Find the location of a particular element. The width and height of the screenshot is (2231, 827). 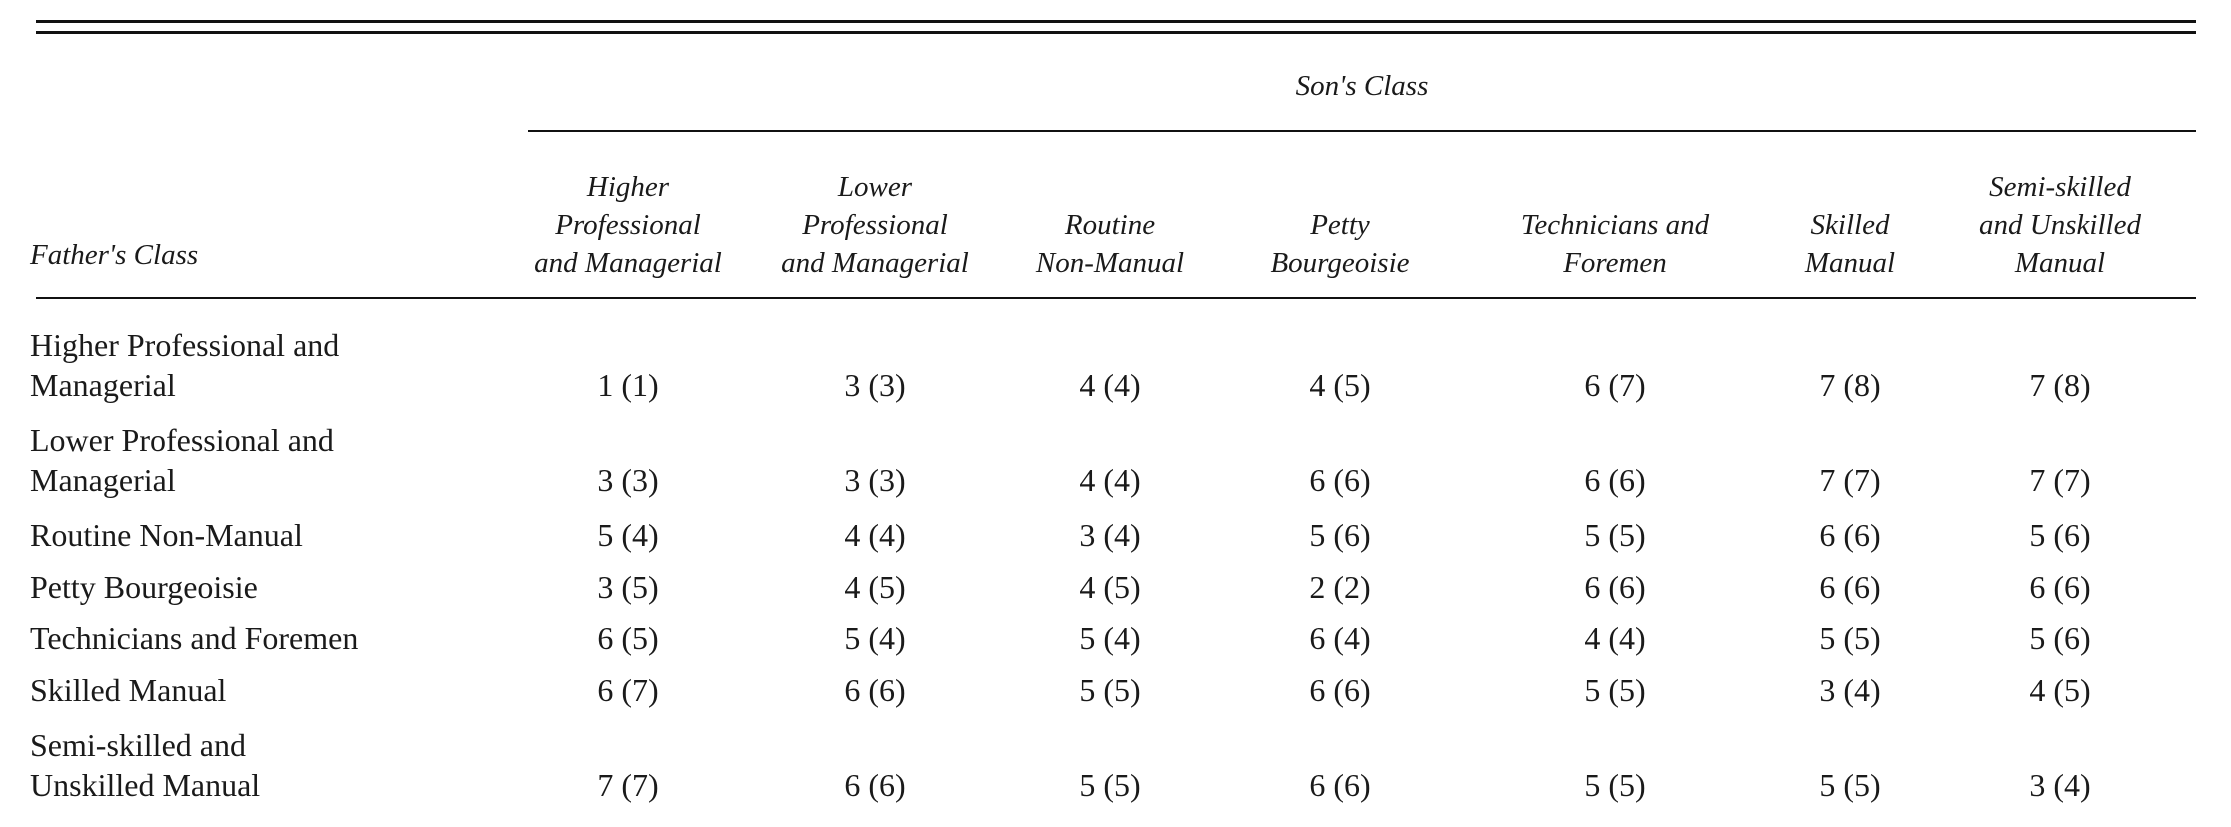

table-cell: 1 (1) is located at coordinates (628, 385).